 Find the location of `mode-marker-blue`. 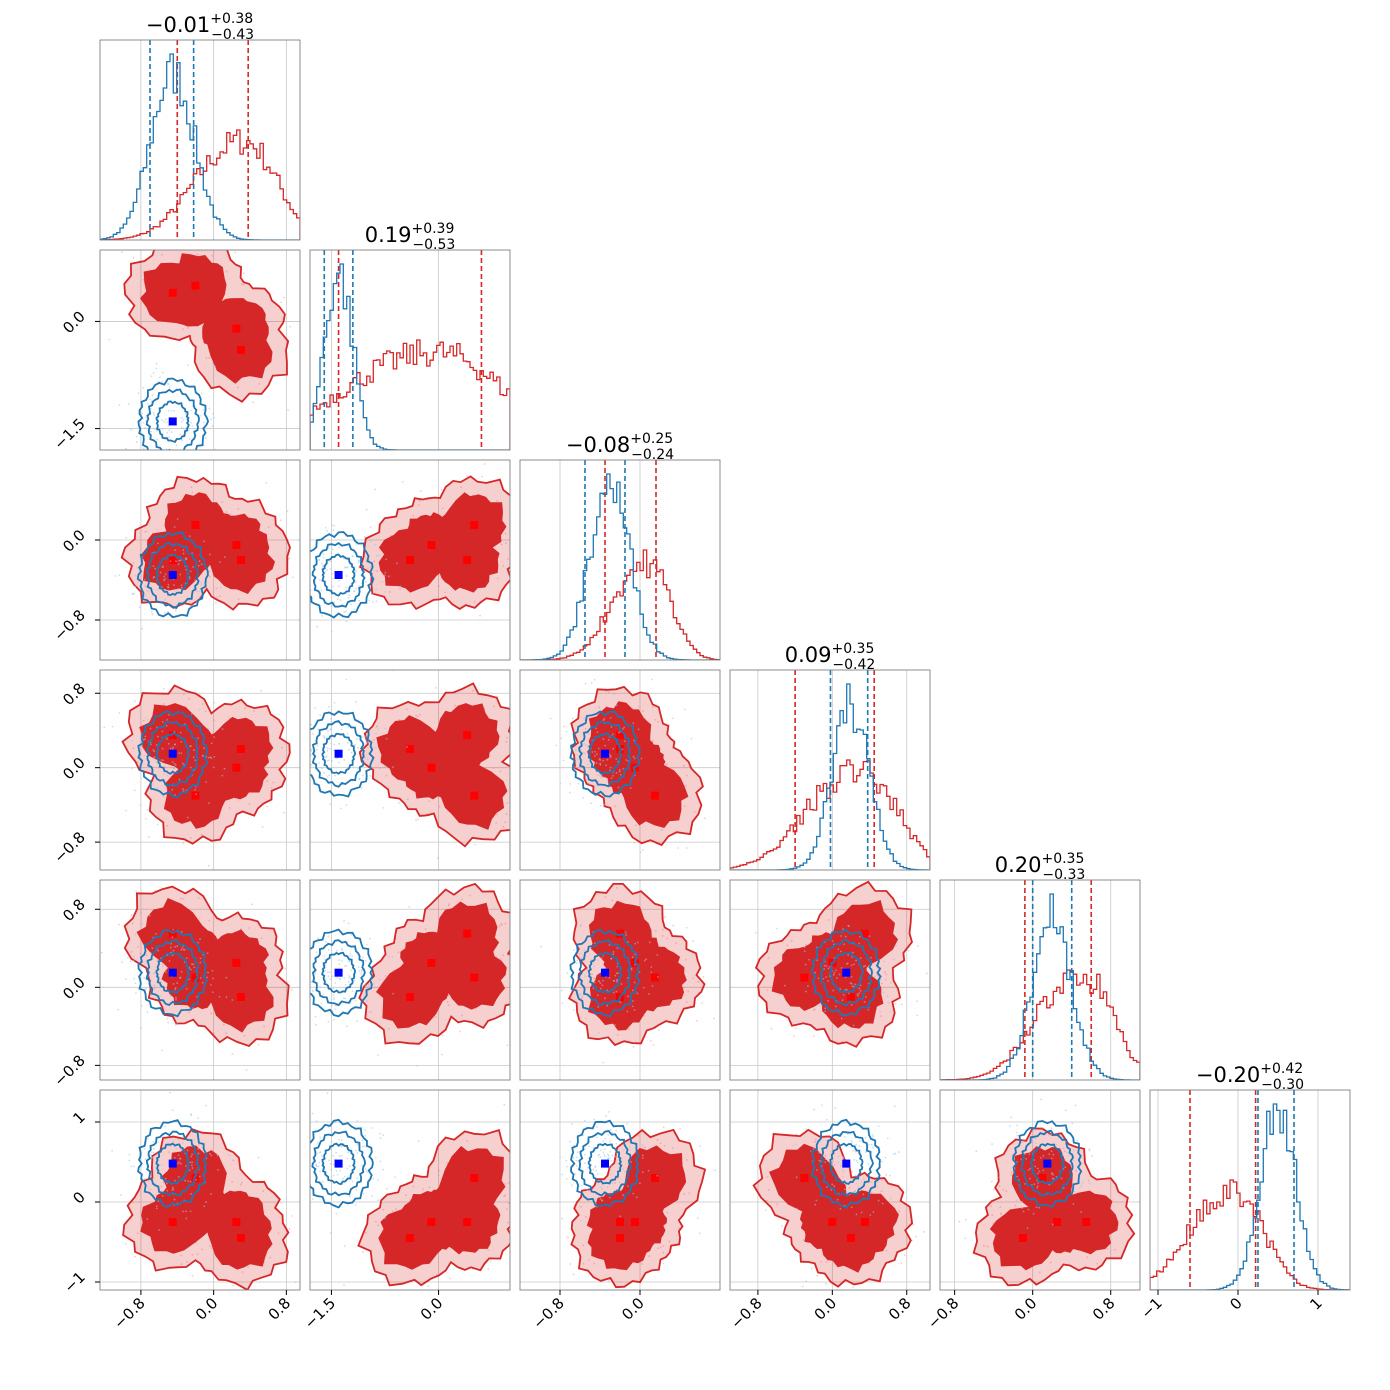

mode-marker-blue is located at coordinates (338, 753).